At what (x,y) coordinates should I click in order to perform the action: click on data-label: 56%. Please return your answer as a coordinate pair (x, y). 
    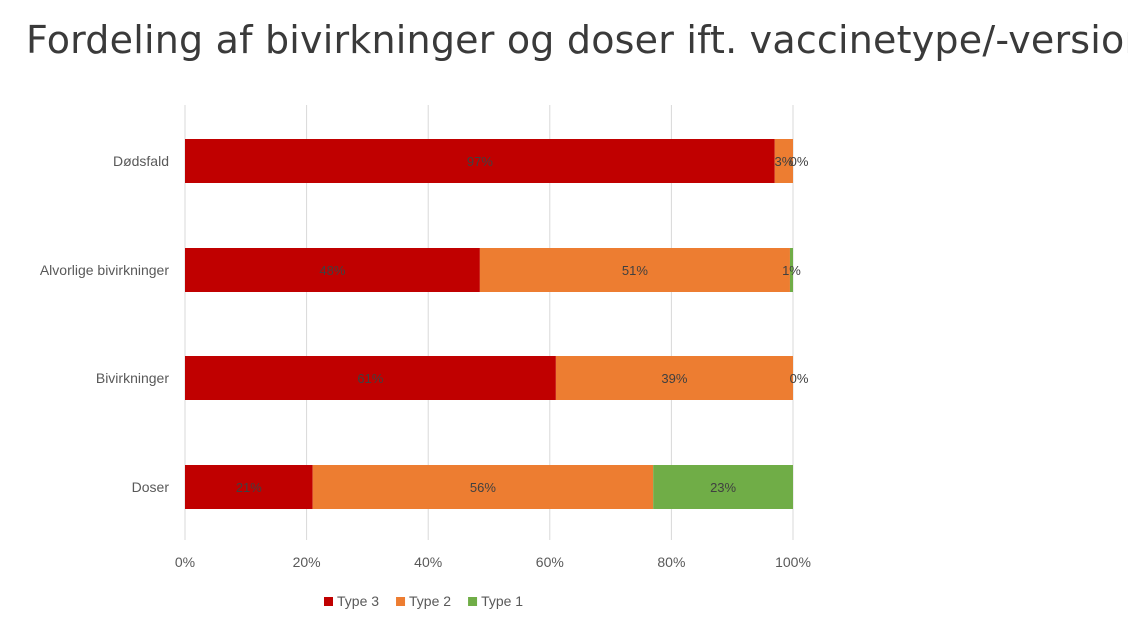
    Looking at the image, I should click on (483, 487).